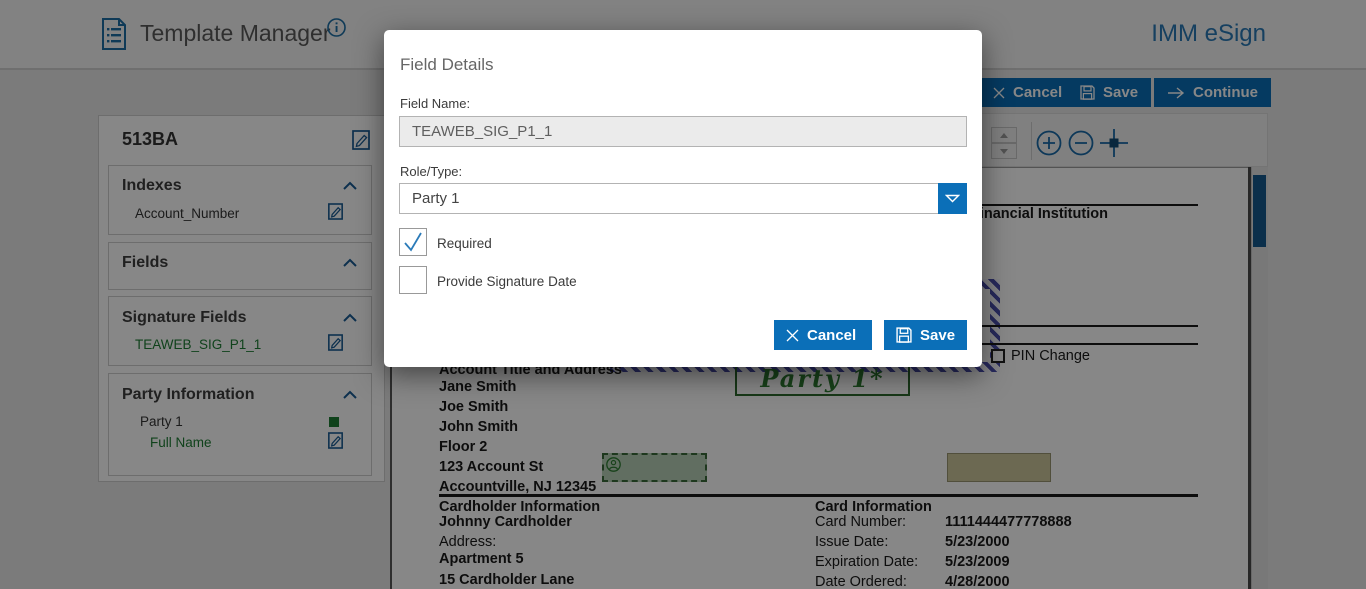  Describe the element at coordinates (187, 213) in the screenshot. I see `index-item-account-number: Account_Number` at that location.